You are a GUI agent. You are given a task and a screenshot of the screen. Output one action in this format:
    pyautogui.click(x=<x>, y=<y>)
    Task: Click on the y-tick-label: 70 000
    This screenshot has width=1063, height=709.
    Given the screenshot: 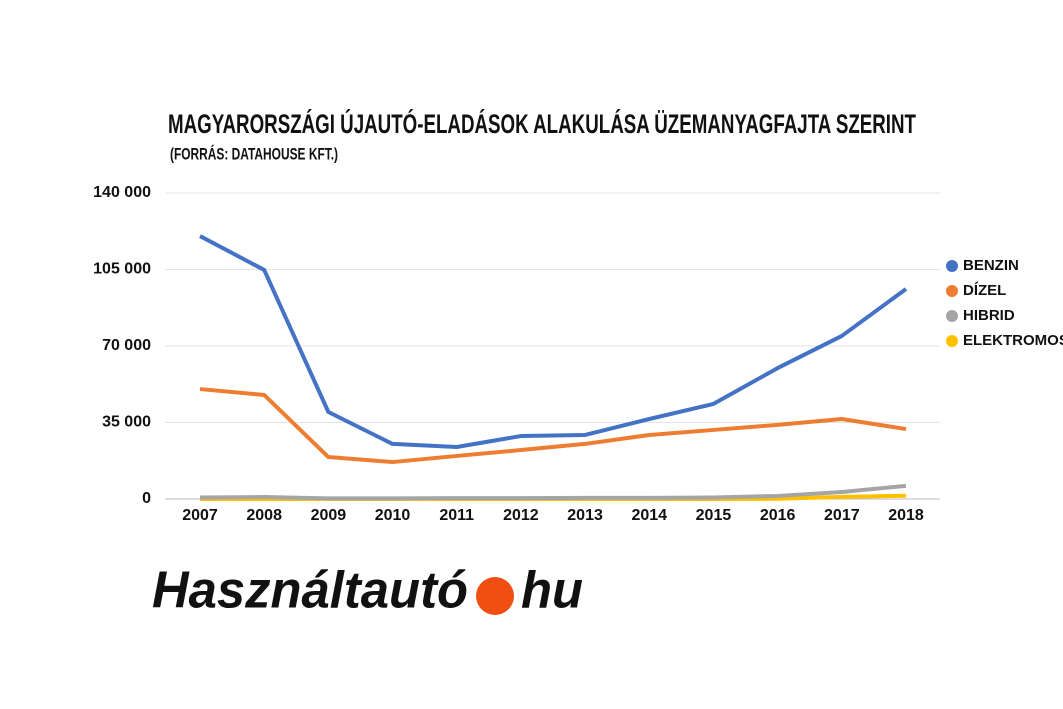 What is the action you would take?
    pyautogui.click(x=126, y=345)
    